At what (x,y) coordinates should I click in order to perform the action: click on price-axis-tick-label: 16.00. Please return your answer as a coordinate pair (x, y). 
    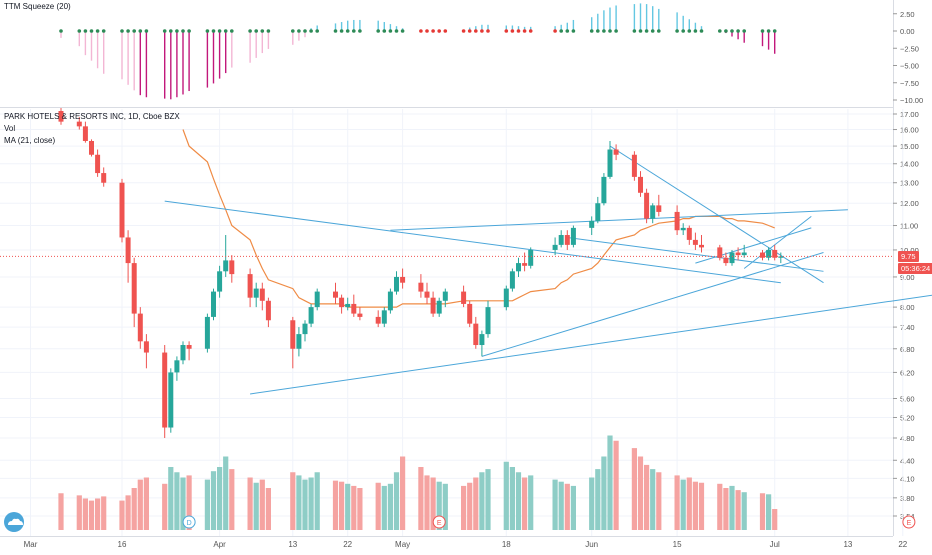
    Looking at the image, I should click on (909, 130).